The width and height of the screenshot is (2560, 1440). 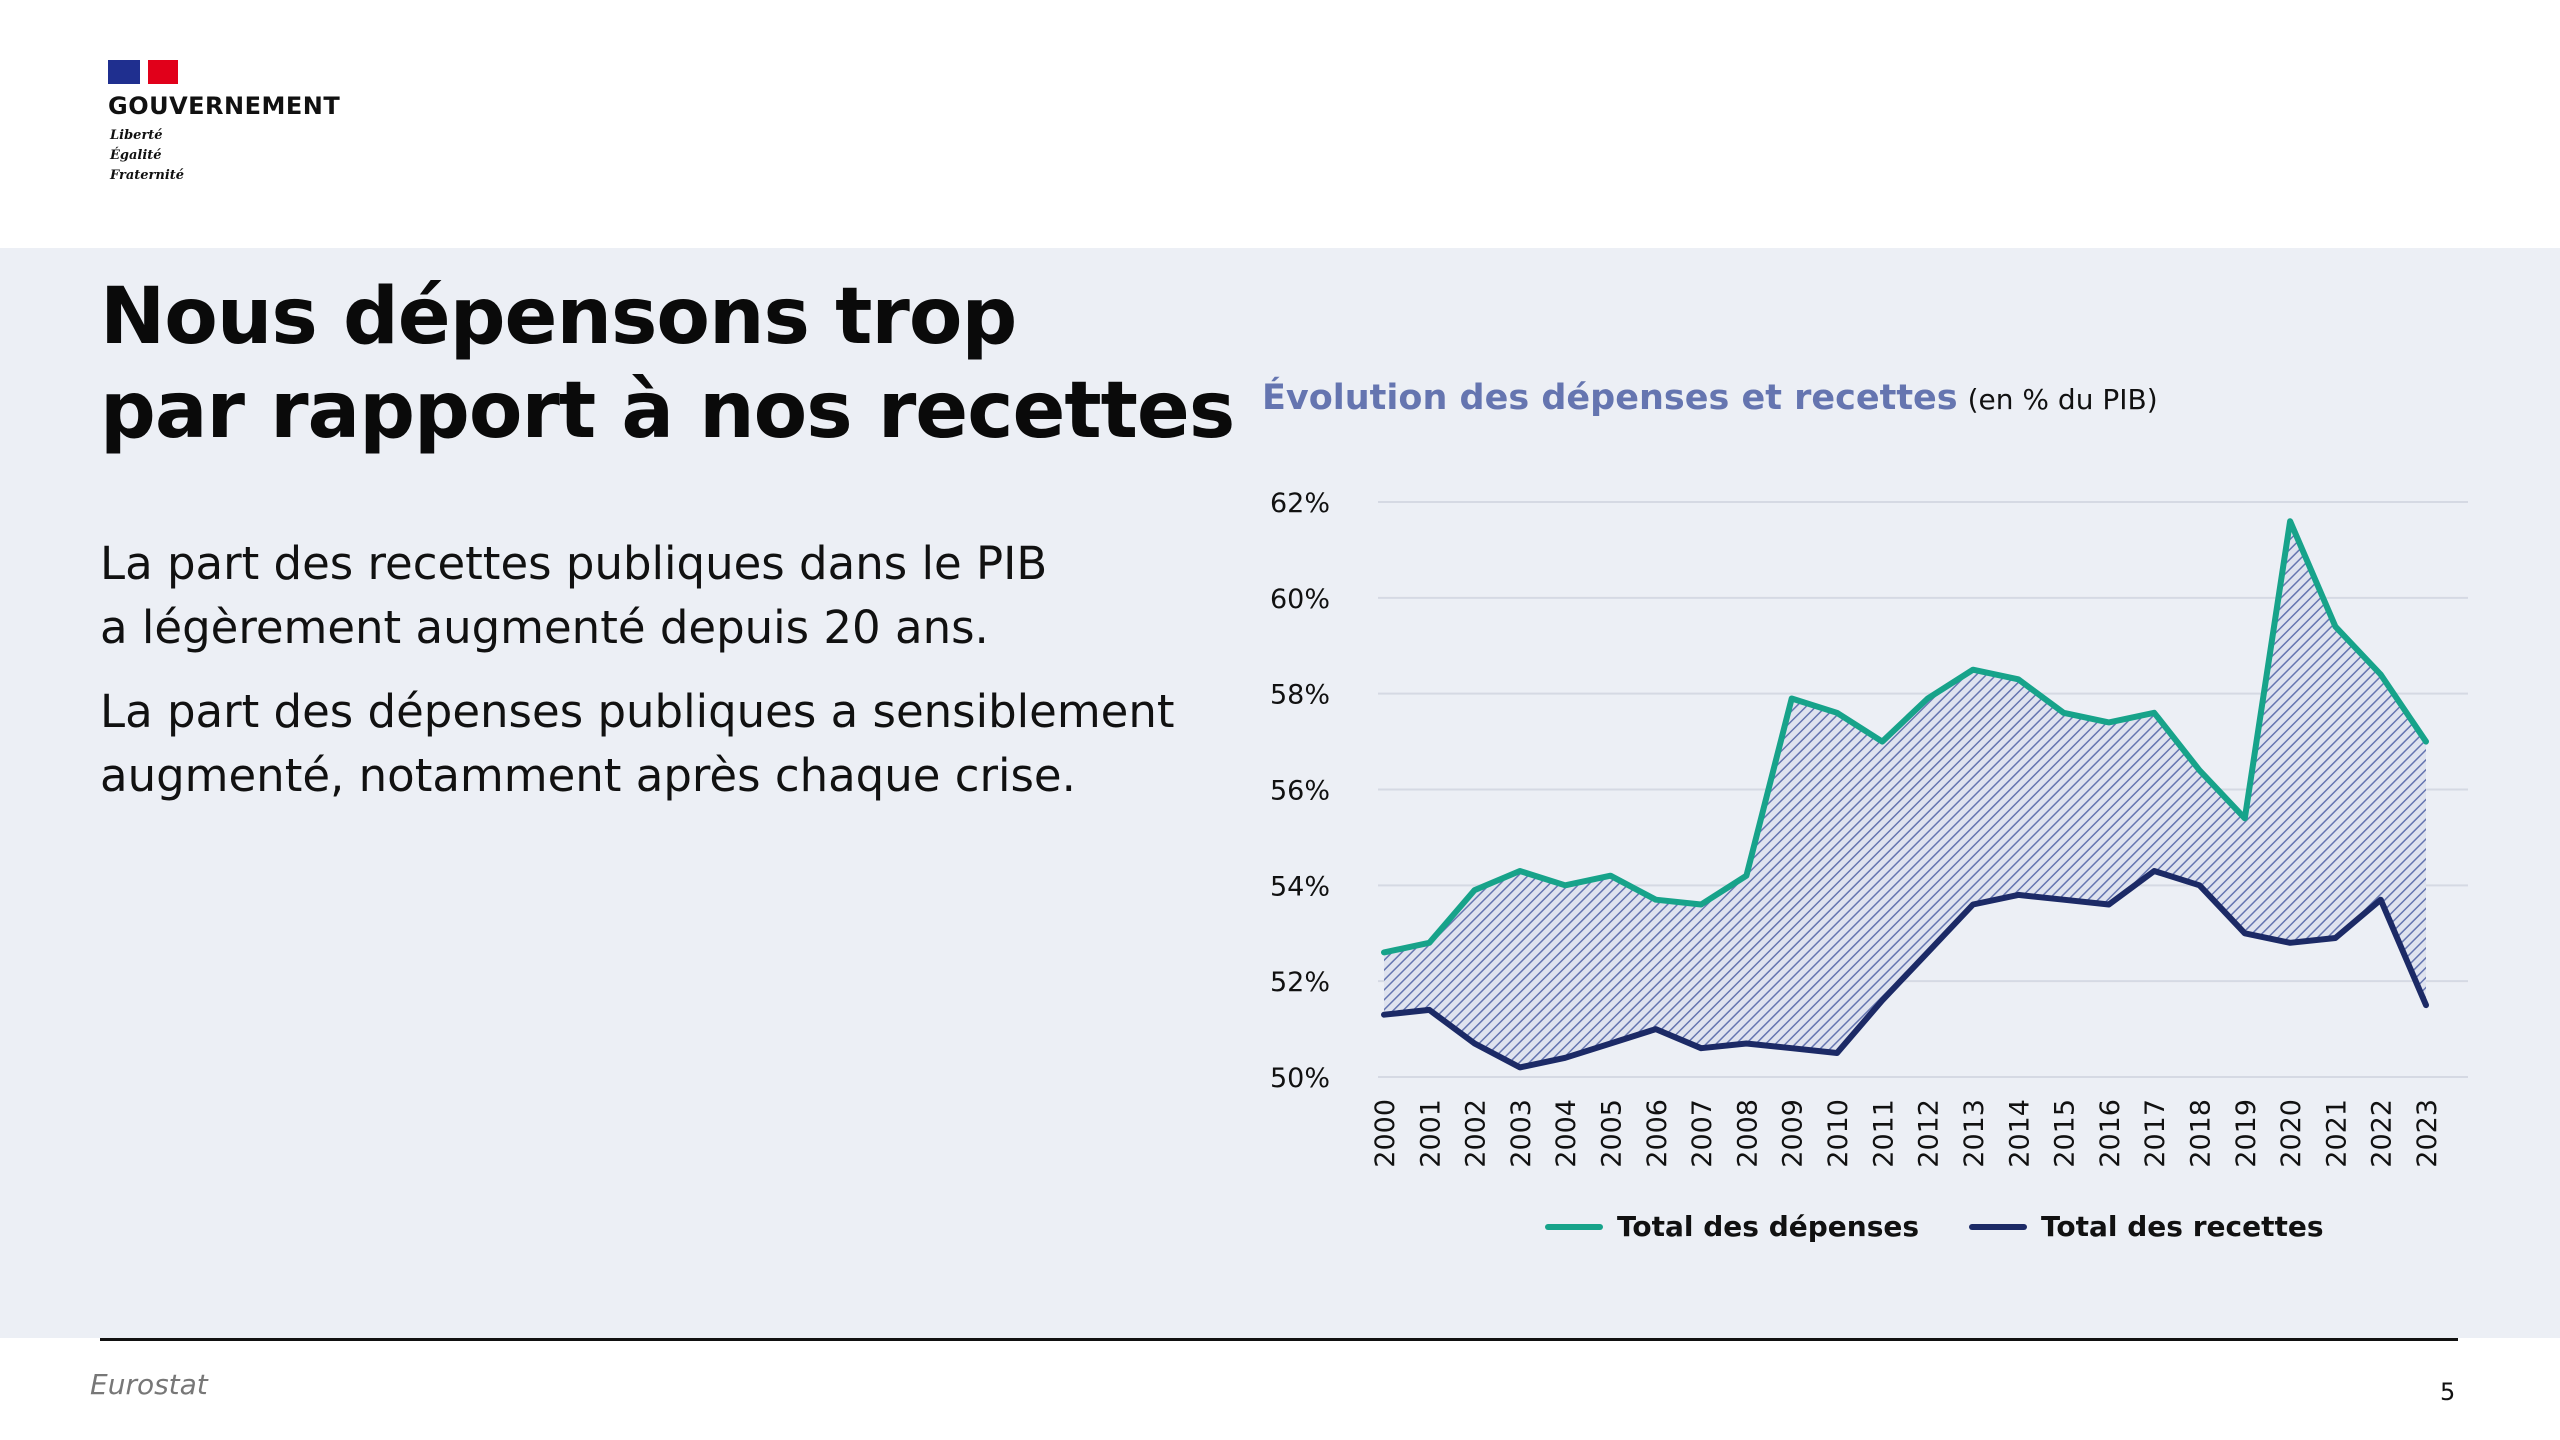 What do you see at coordinates (1300, 599) in the screenshot?
I see `y-tick-label: 60%` at bounding box center [1300, 599].